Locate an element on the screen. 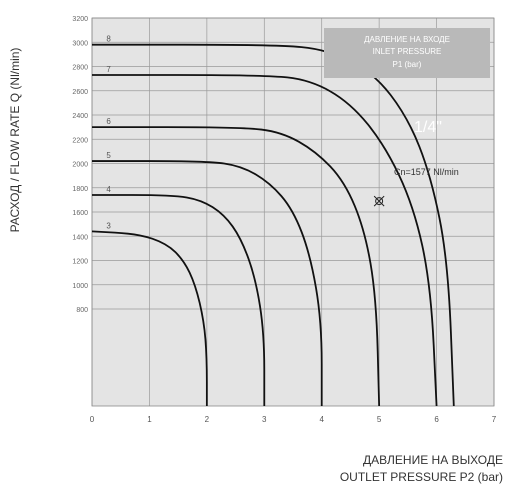  x-tick-label: 2 is located at coordinates (207, 419).